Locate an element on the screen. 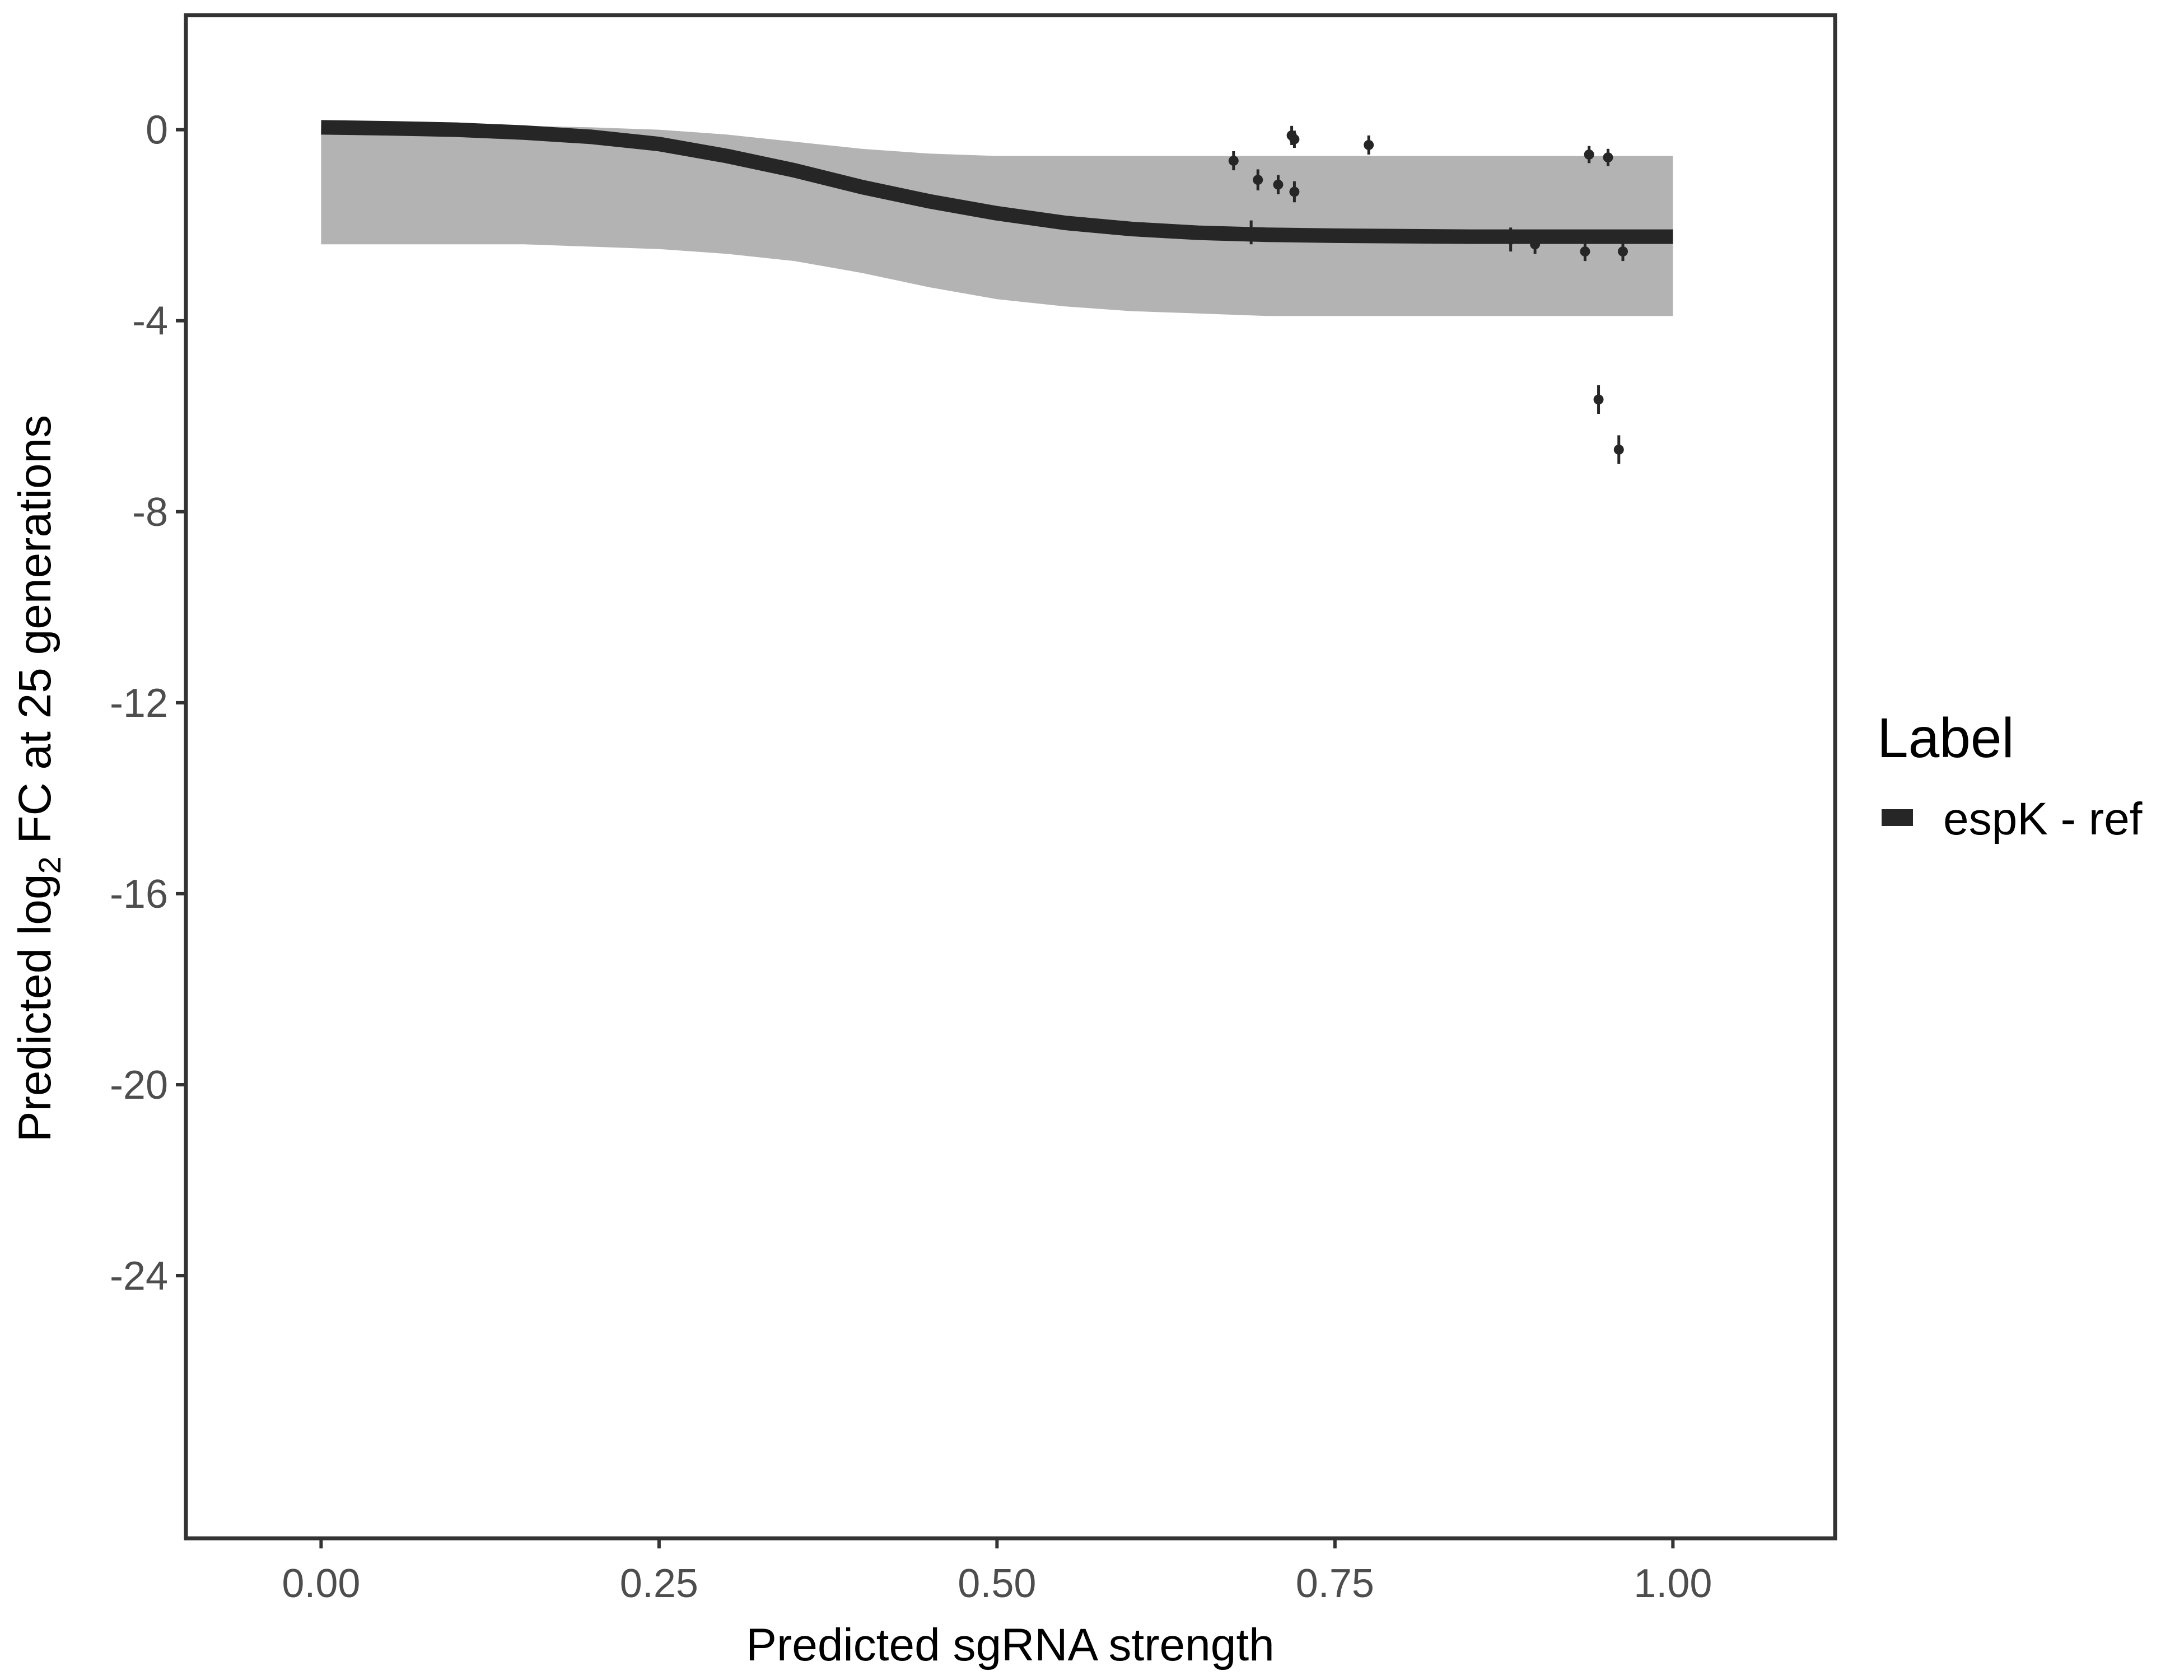  x-tick-label: 0.00 is located at coordinates (321, 1584).